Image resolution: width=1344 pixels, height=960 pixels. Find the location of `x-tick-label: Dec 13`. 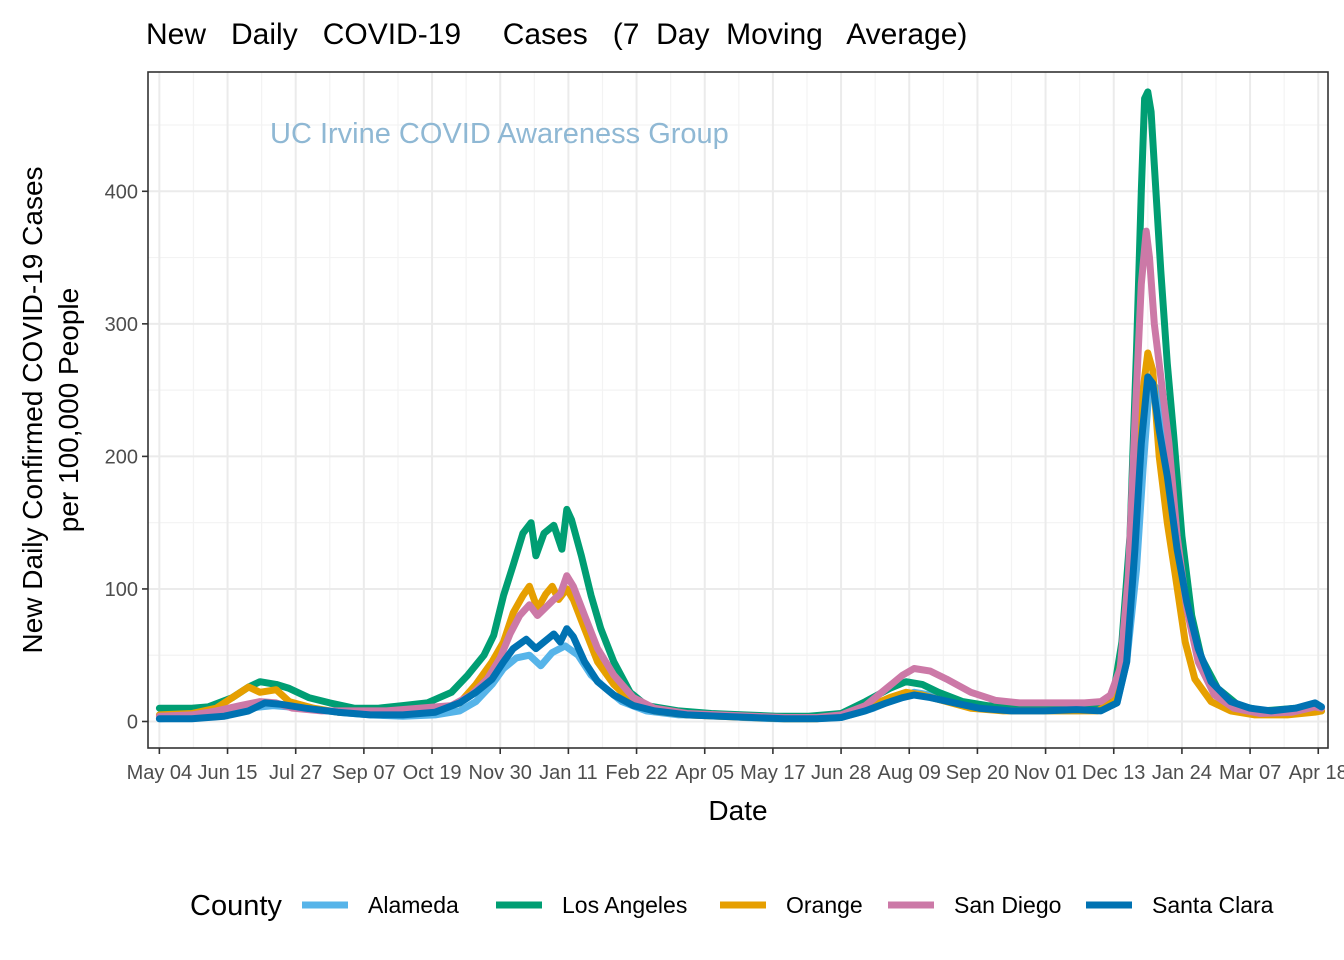

x-tick-label: Dec 13 is located at coordinates (1113, 773).